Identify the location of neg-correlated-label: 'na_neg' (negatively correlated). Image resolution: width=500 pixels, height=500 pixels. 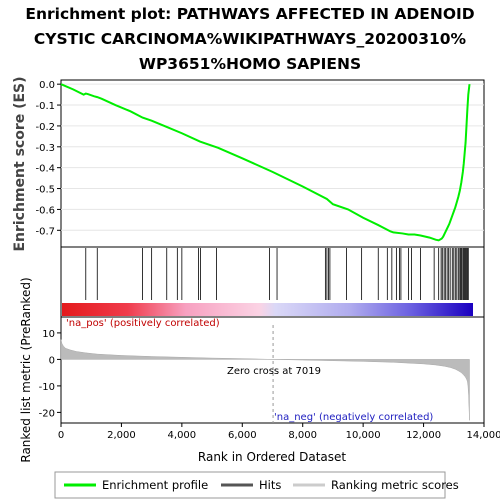
(353, 417).